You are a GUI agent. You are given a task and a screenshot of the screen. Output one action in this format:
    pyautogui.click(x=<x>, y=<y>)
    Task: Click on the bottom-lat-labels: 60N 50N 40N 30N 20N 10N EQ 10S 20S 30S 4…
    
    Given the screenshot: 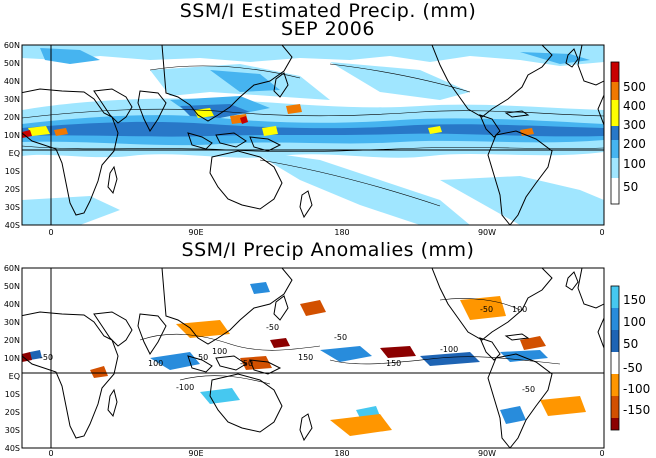 What is the action you would take?
    pyautogui.click(x=12, y=358)
    